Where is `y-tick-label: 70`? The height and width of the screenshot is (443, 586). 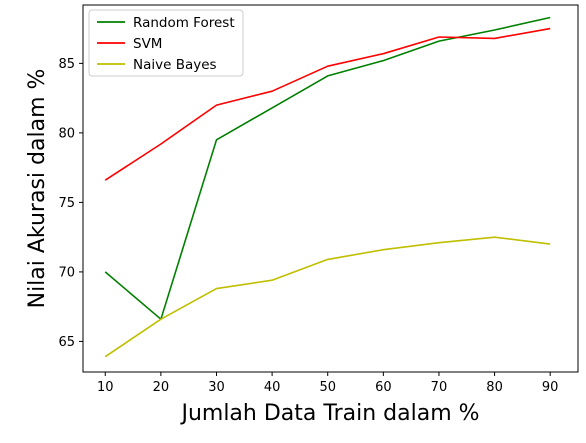
y-tick-label: 70 is located at coordinates (66, 272).